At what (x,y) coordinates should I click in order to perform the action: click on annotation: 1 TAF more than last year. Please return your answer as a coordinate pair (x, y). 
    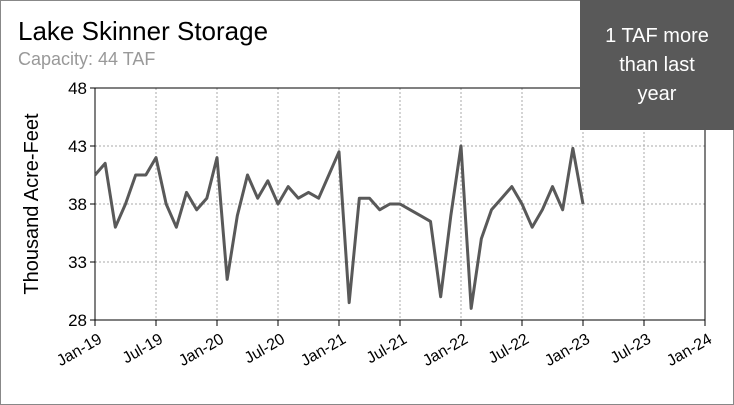
    Looking at the image, I should click on (657, 65).